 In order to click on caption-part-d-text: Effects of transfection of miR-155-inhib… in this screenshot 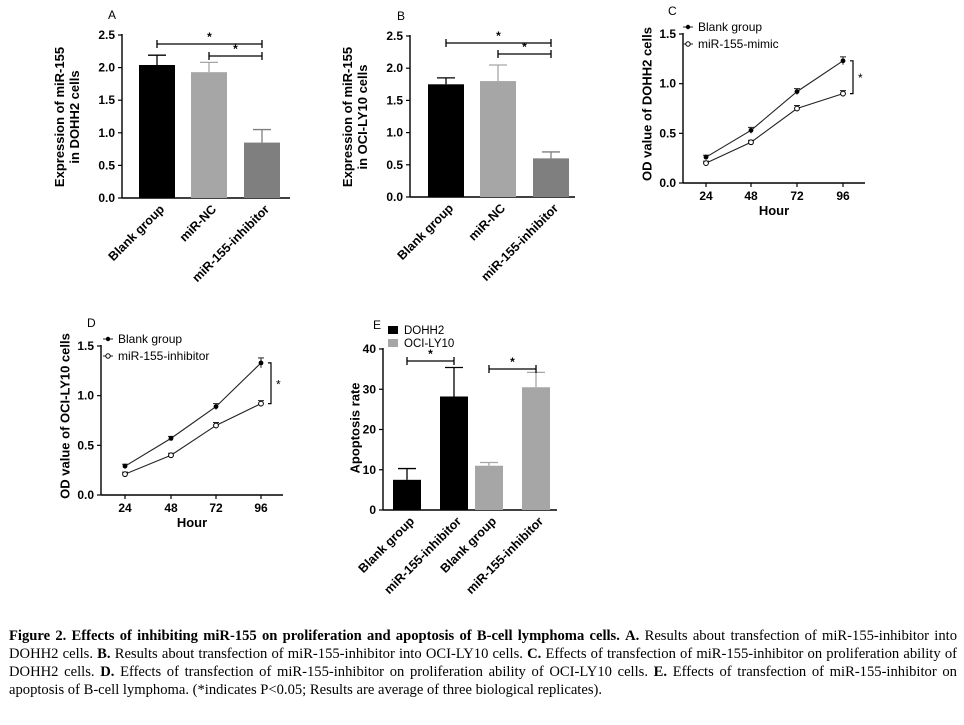, I will do `click(384, 672)`.